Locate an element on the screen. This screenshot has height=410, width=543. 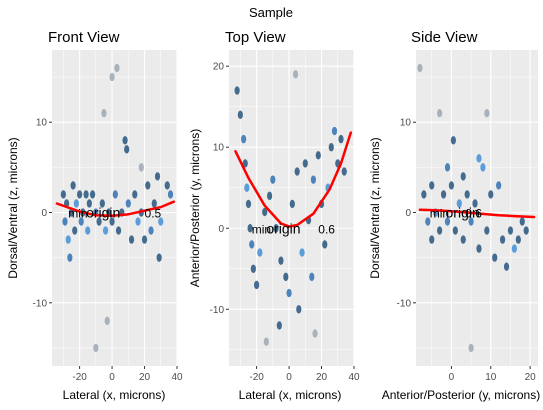
panel-title: Top View is located at coordinates (255, 37).